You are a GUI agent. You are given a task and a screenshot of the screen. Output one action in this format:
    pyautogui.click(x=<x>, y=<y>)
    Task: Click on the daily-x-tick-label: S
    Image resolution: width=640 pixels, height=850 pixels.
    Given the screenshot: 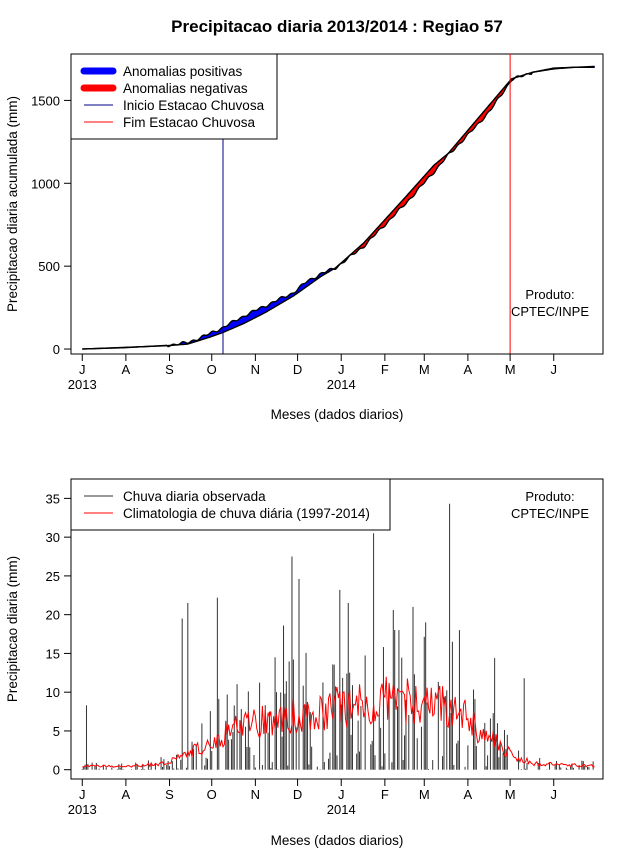 What is the action you would take?
    pyautogui.click(x=169, y=794)
    